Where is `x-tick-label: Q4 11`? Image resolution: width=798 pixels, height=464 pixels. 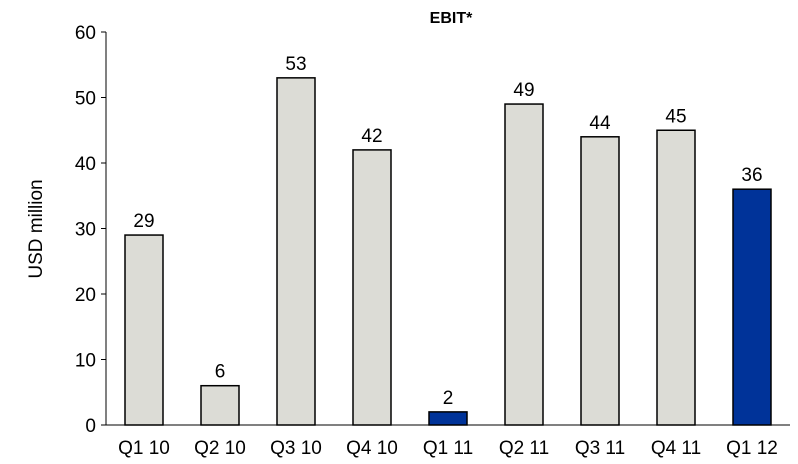 x-tick-label: Q4 11 is located at coordinates (676, 448).